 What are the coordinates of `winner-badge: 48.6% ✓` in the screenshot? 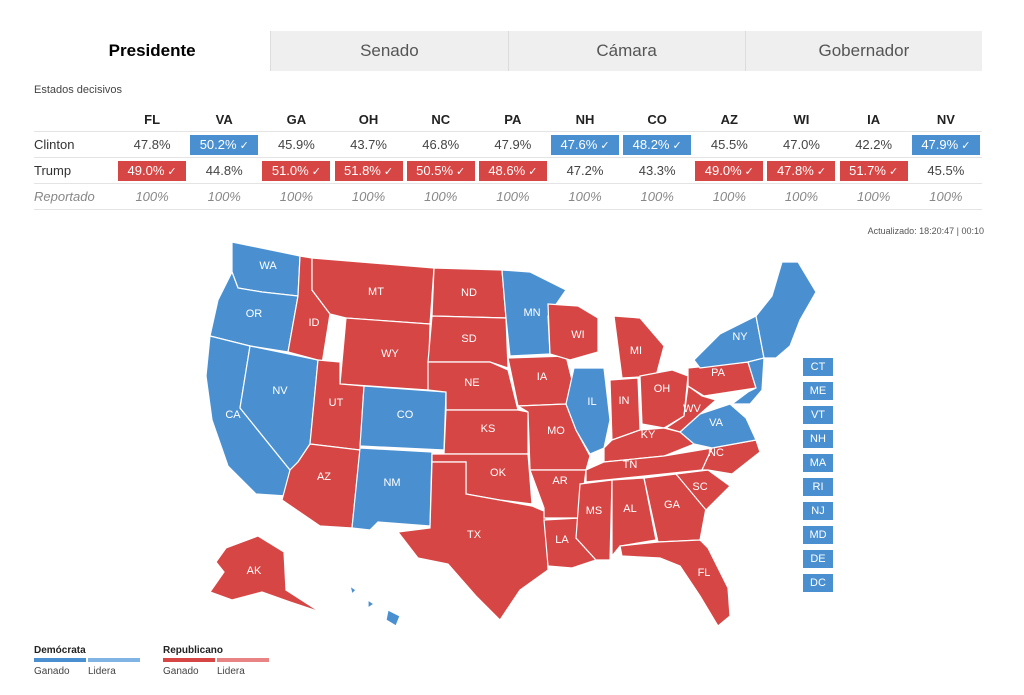 It's located at (512, 170).